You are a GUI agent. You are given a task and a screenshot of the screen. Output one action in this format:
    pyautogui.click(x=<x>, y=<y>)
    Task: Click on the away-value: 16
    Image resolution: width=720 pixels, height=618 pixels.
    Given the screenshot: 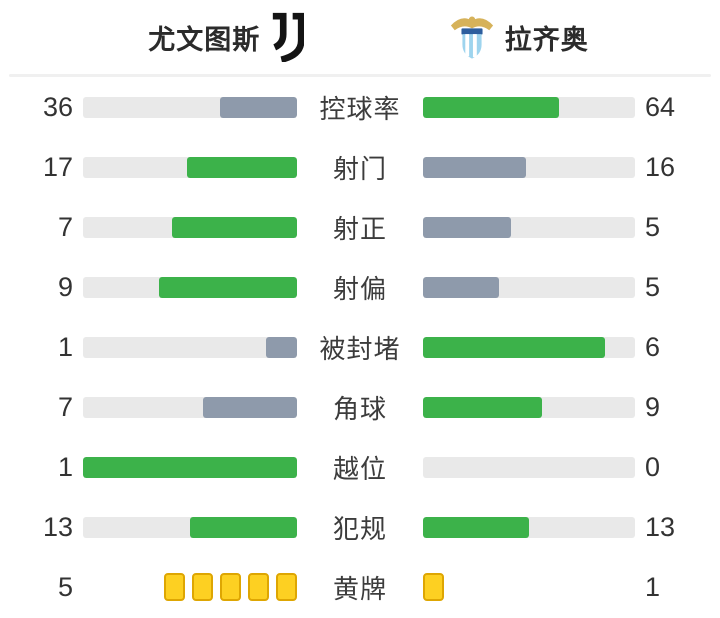 What is the action you would take?
    pyautogui.click(x=660, y=166)
    